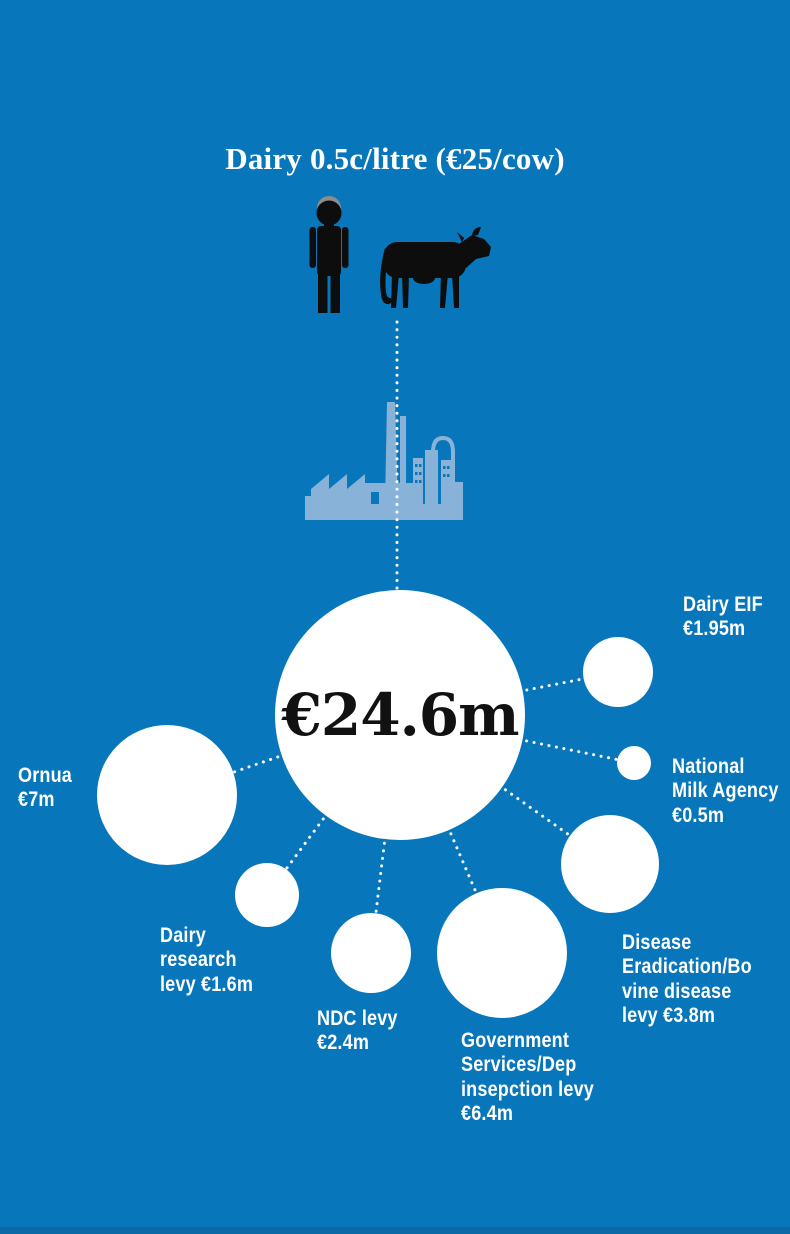 The height and width of the screenshot is (1234, 790). What do you see at coordinates (505, 789) in the screenshot?
I see `connector-disease-eradication` at bounding box center [505, 789].